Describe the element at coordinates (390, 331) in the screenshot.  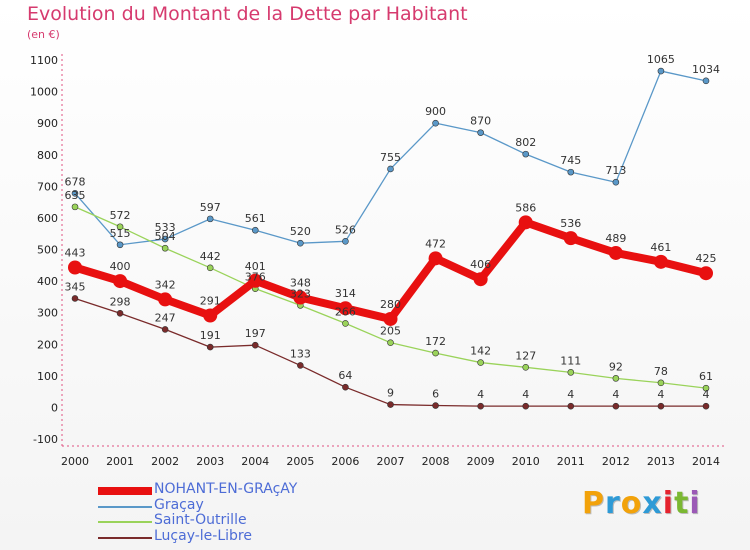
I see `data-label: 205` at that location.